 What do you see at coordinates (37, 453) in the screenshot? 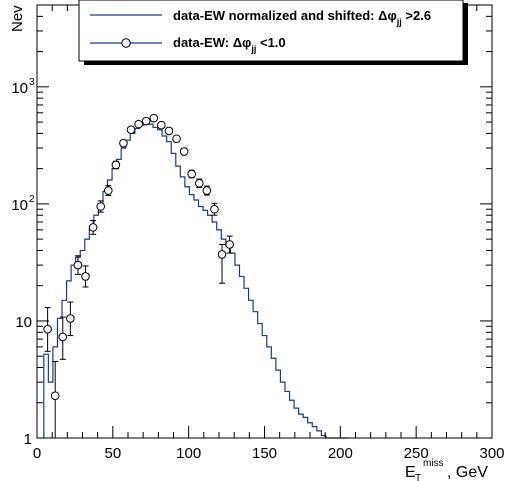
I see `x-tick-label: 0` at bounding box center [37, 453].